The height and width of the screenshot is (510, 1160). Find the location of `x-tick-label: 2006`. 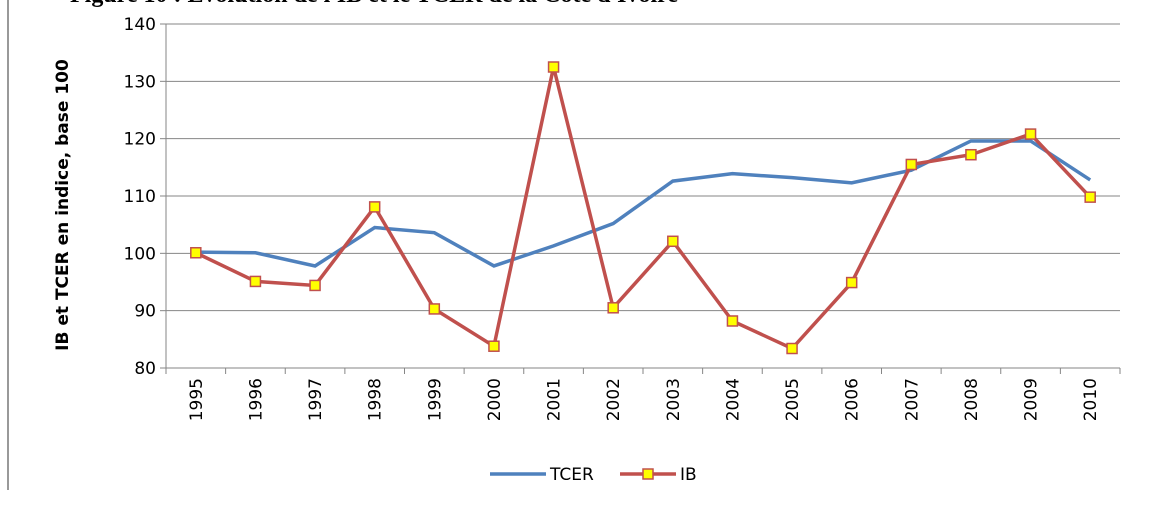

x-tick-label: 2006 is located at coordinates (853, 399).